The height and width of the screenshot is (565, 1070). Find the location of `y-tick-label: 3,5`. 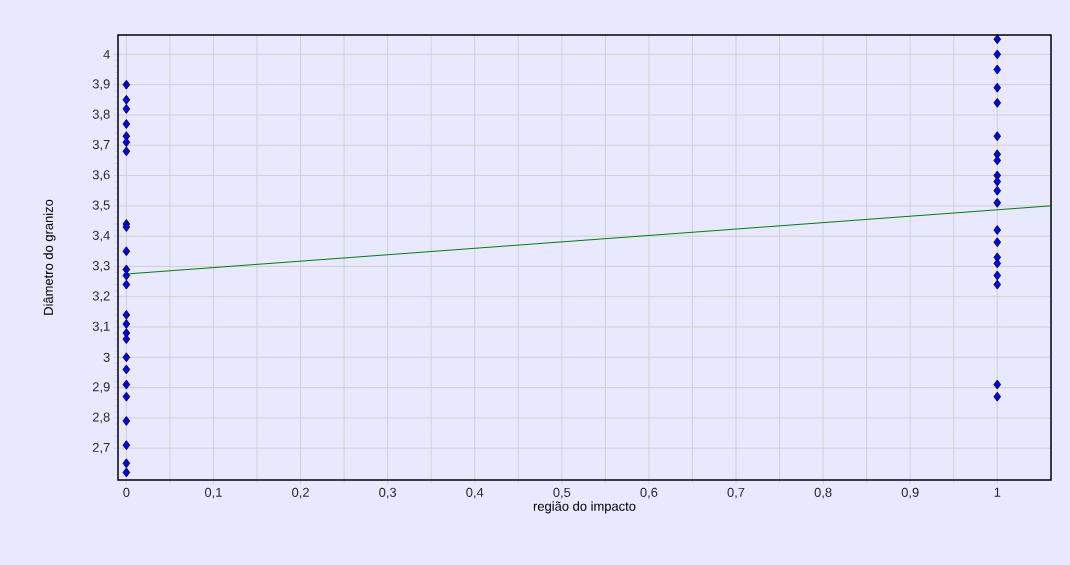

y-tick-label: 3,5 is located at coordinates (101, 206).